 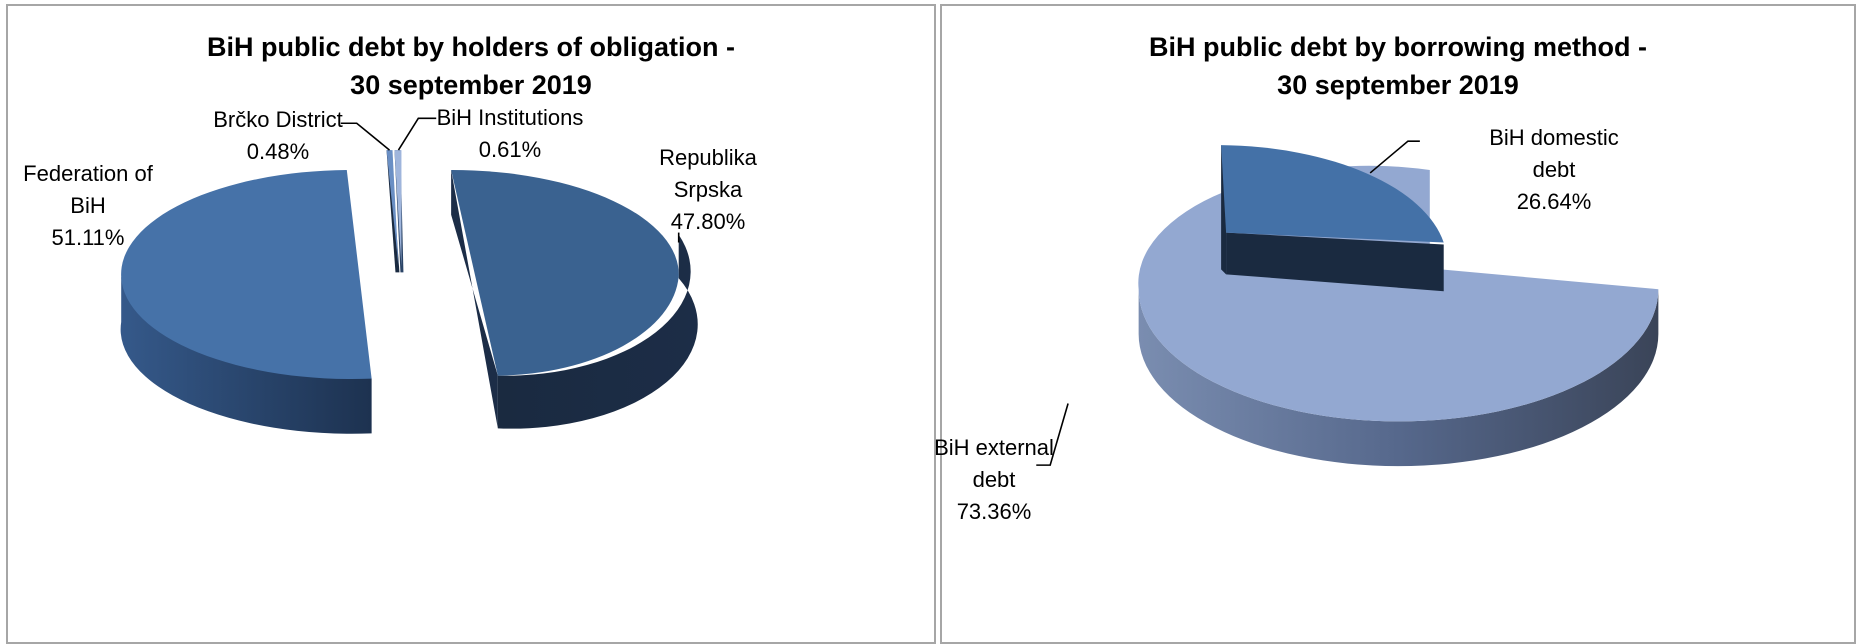 I want to click on data-label-domestic-debt: BiH domestic debt 26.64%, so click(x=1554, y=170).